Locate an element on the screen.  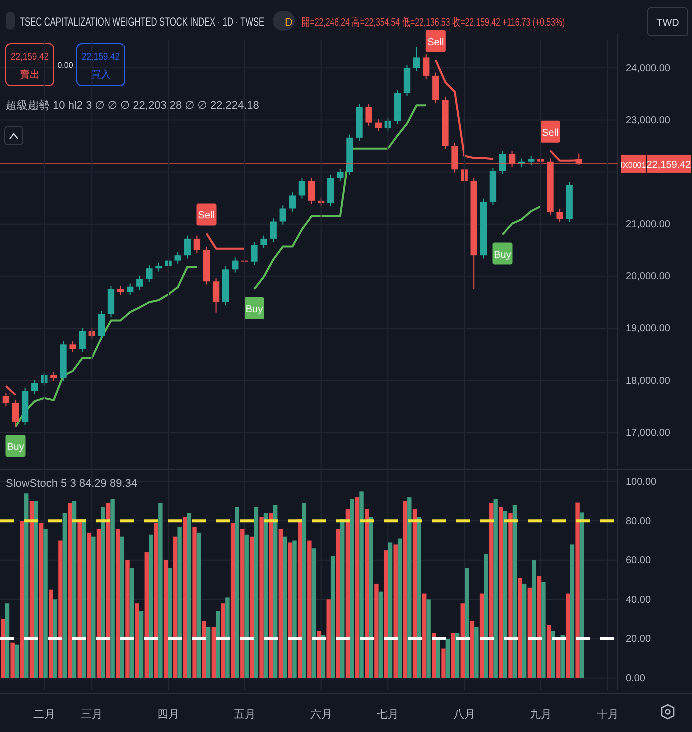
y-tick-label: 20.00 is located at coordinates (639, 640).